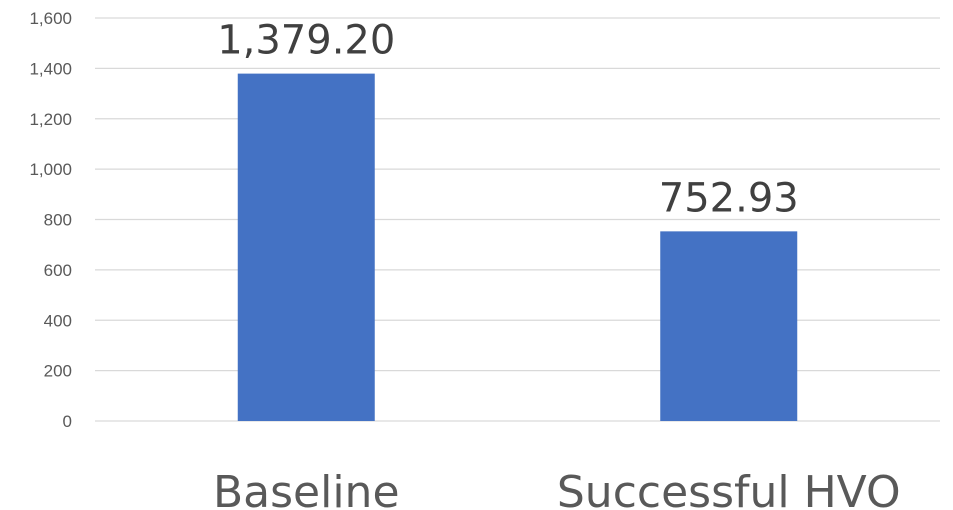 Image resolution: width=953 pixels, height=510 pixels. What do you see at coordinates (729, 488) in the screenshot?
I see `category-label: Successful HVO` at bounding box center [729, 488].